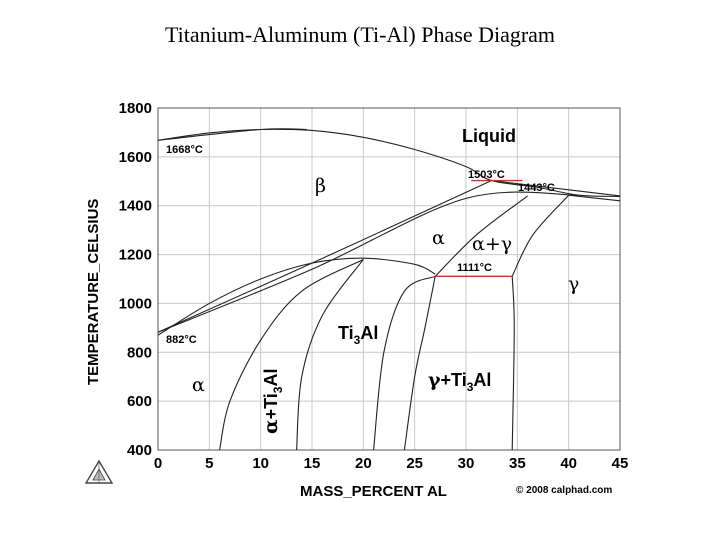 The image size is (720, 540). I want to click on region-gamma-ti3al: γ+Ti3Al, so click(459, 381).